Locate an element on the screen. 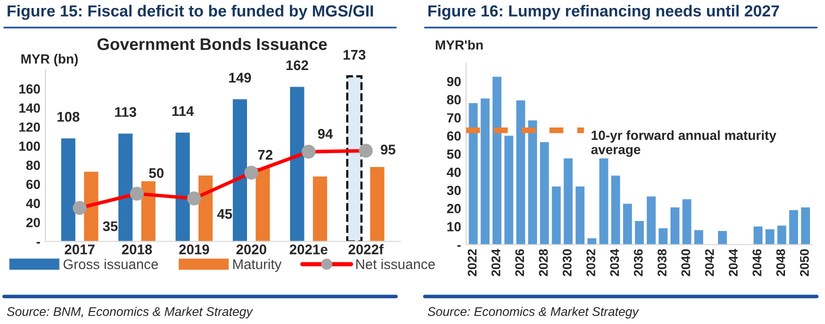  x-tick-label: 2050 is located at coordinates (804, 262).